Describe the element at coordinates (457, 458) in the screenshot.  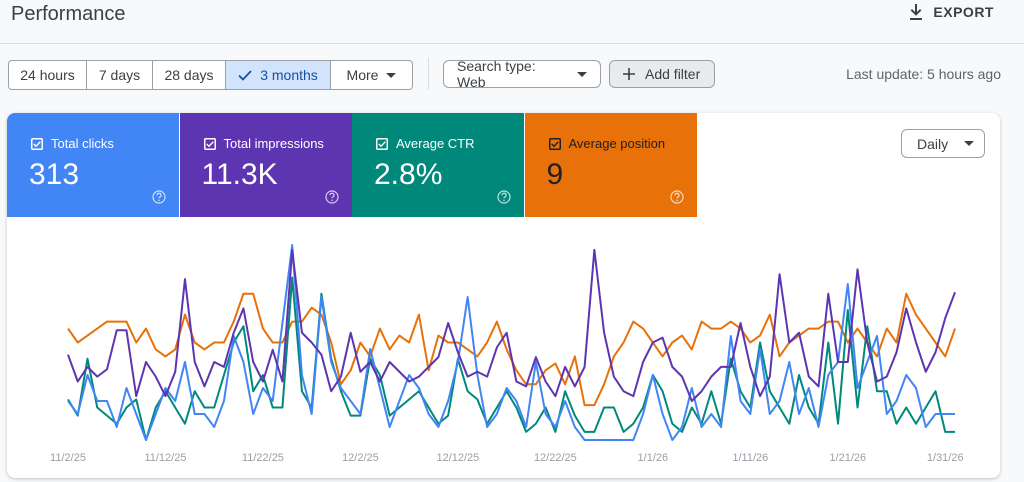
I see `x-tick-label: 12/12/25` at that location.